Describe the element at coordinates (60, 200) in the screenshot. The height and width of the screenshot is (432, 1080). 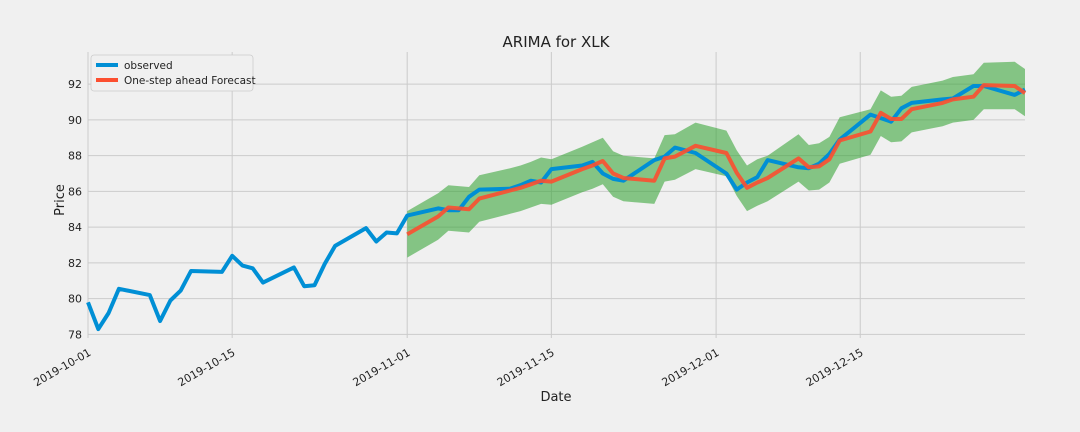
I see `y-axis-label: Price` at that location.